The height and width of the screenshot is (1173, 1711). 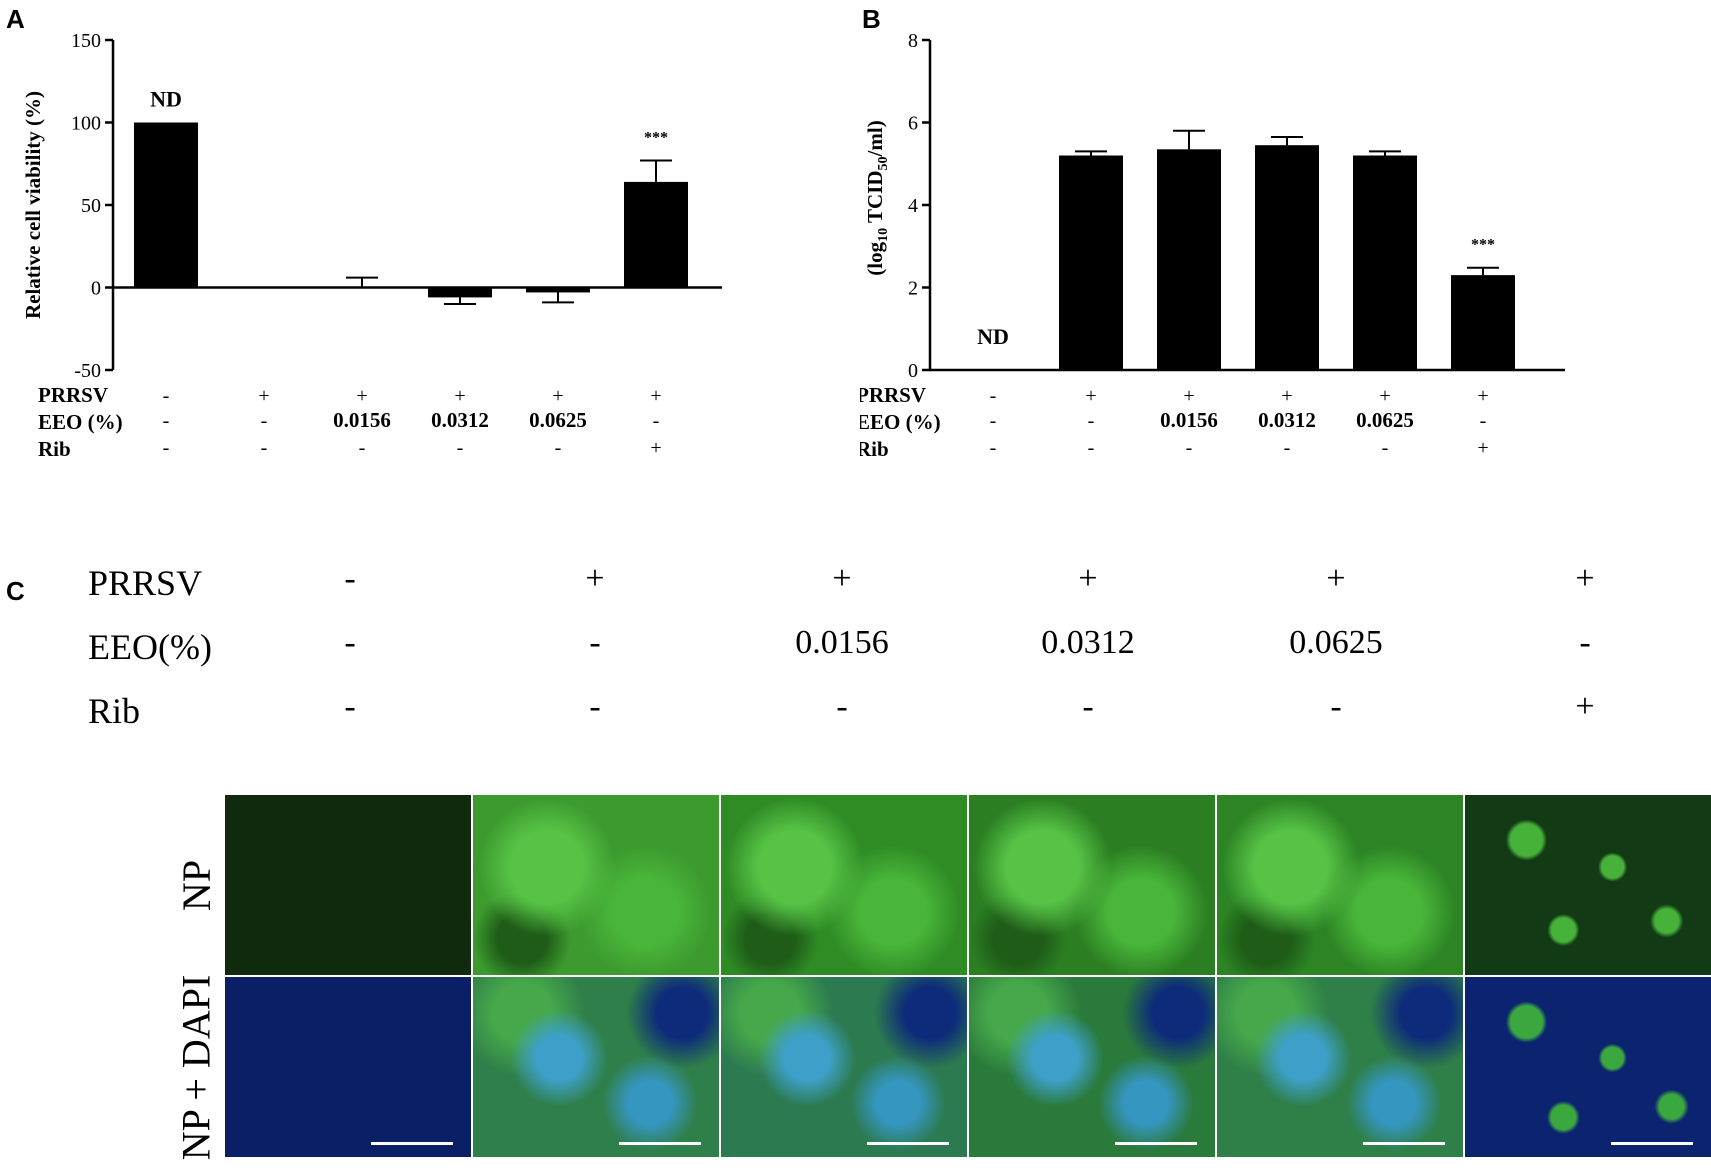 What do you see at coordinates (86, 124) in the screenshot?
I see `y-tick-label: 100` at bounding box center [86, 124].